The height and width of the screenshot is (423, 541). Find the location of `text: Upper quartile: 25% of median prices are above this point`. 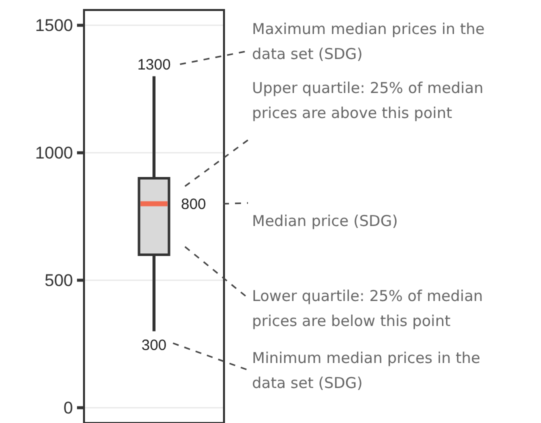

text: Upper quartile: 25% of median prices are above this point is located at coordinates (368, 100).